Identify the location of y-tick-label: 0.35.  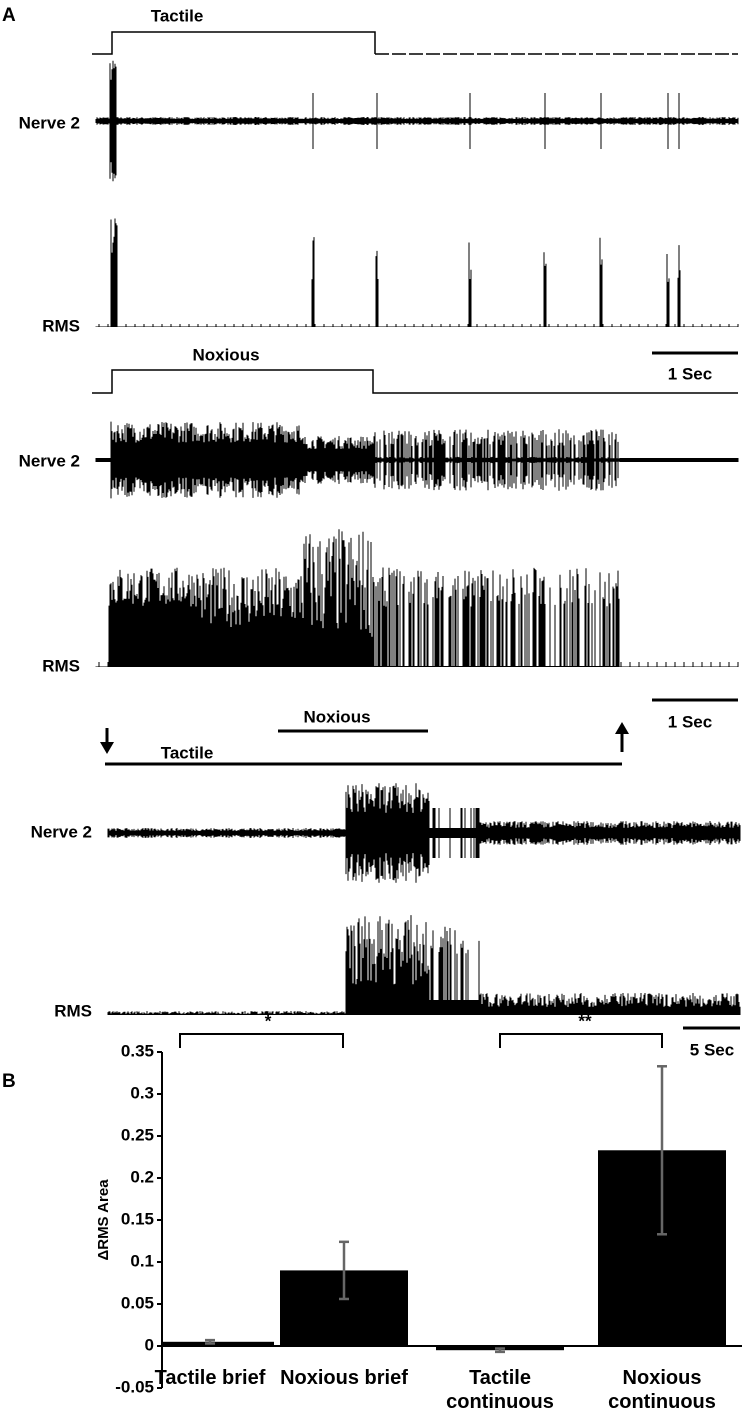
(137, 1050).